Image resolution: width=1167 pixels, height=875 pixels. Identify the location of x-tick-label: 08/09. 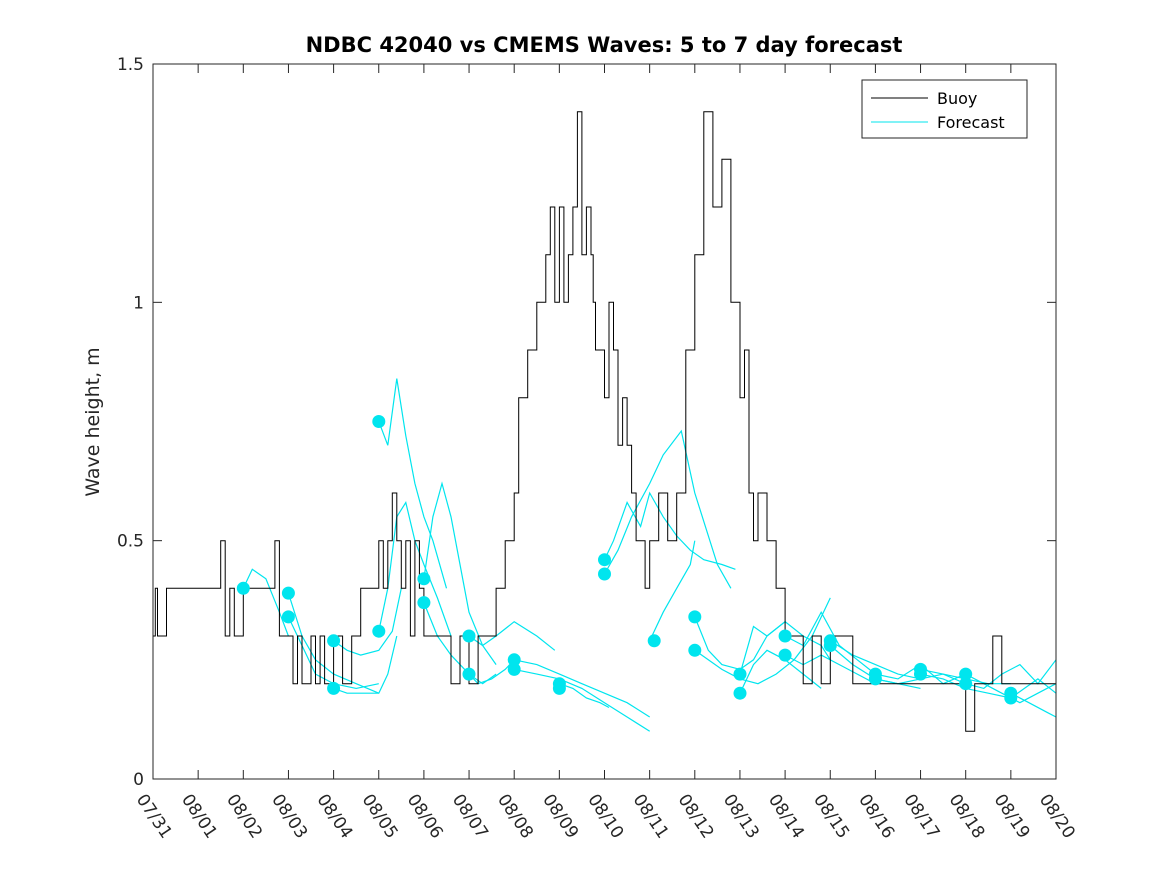
(560, 817).